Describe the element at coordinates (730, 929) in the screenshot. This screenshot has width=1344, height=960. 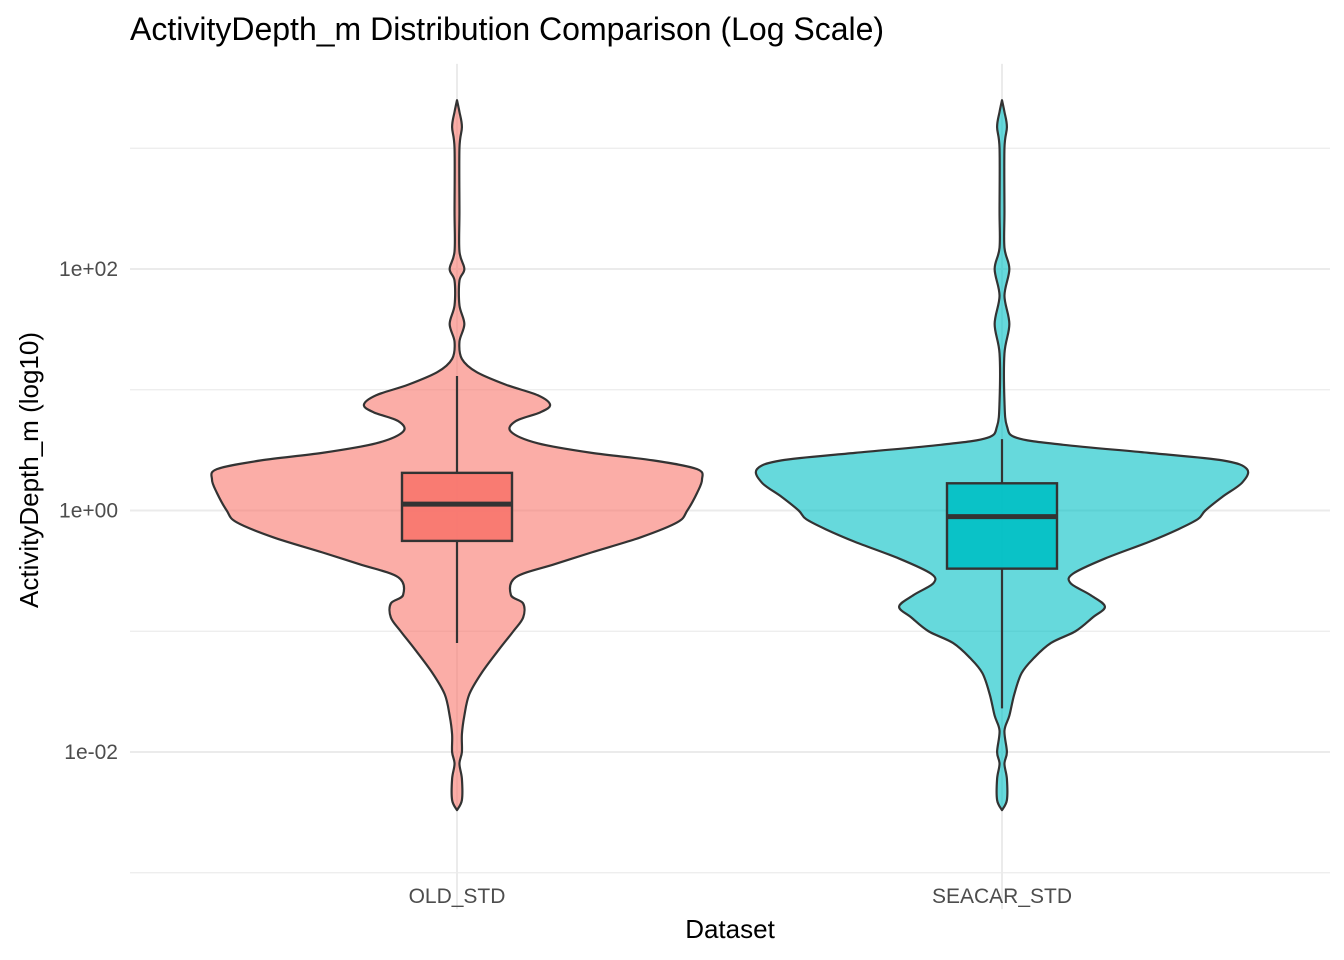
I see `x-axis-title: Dataset` at that location.